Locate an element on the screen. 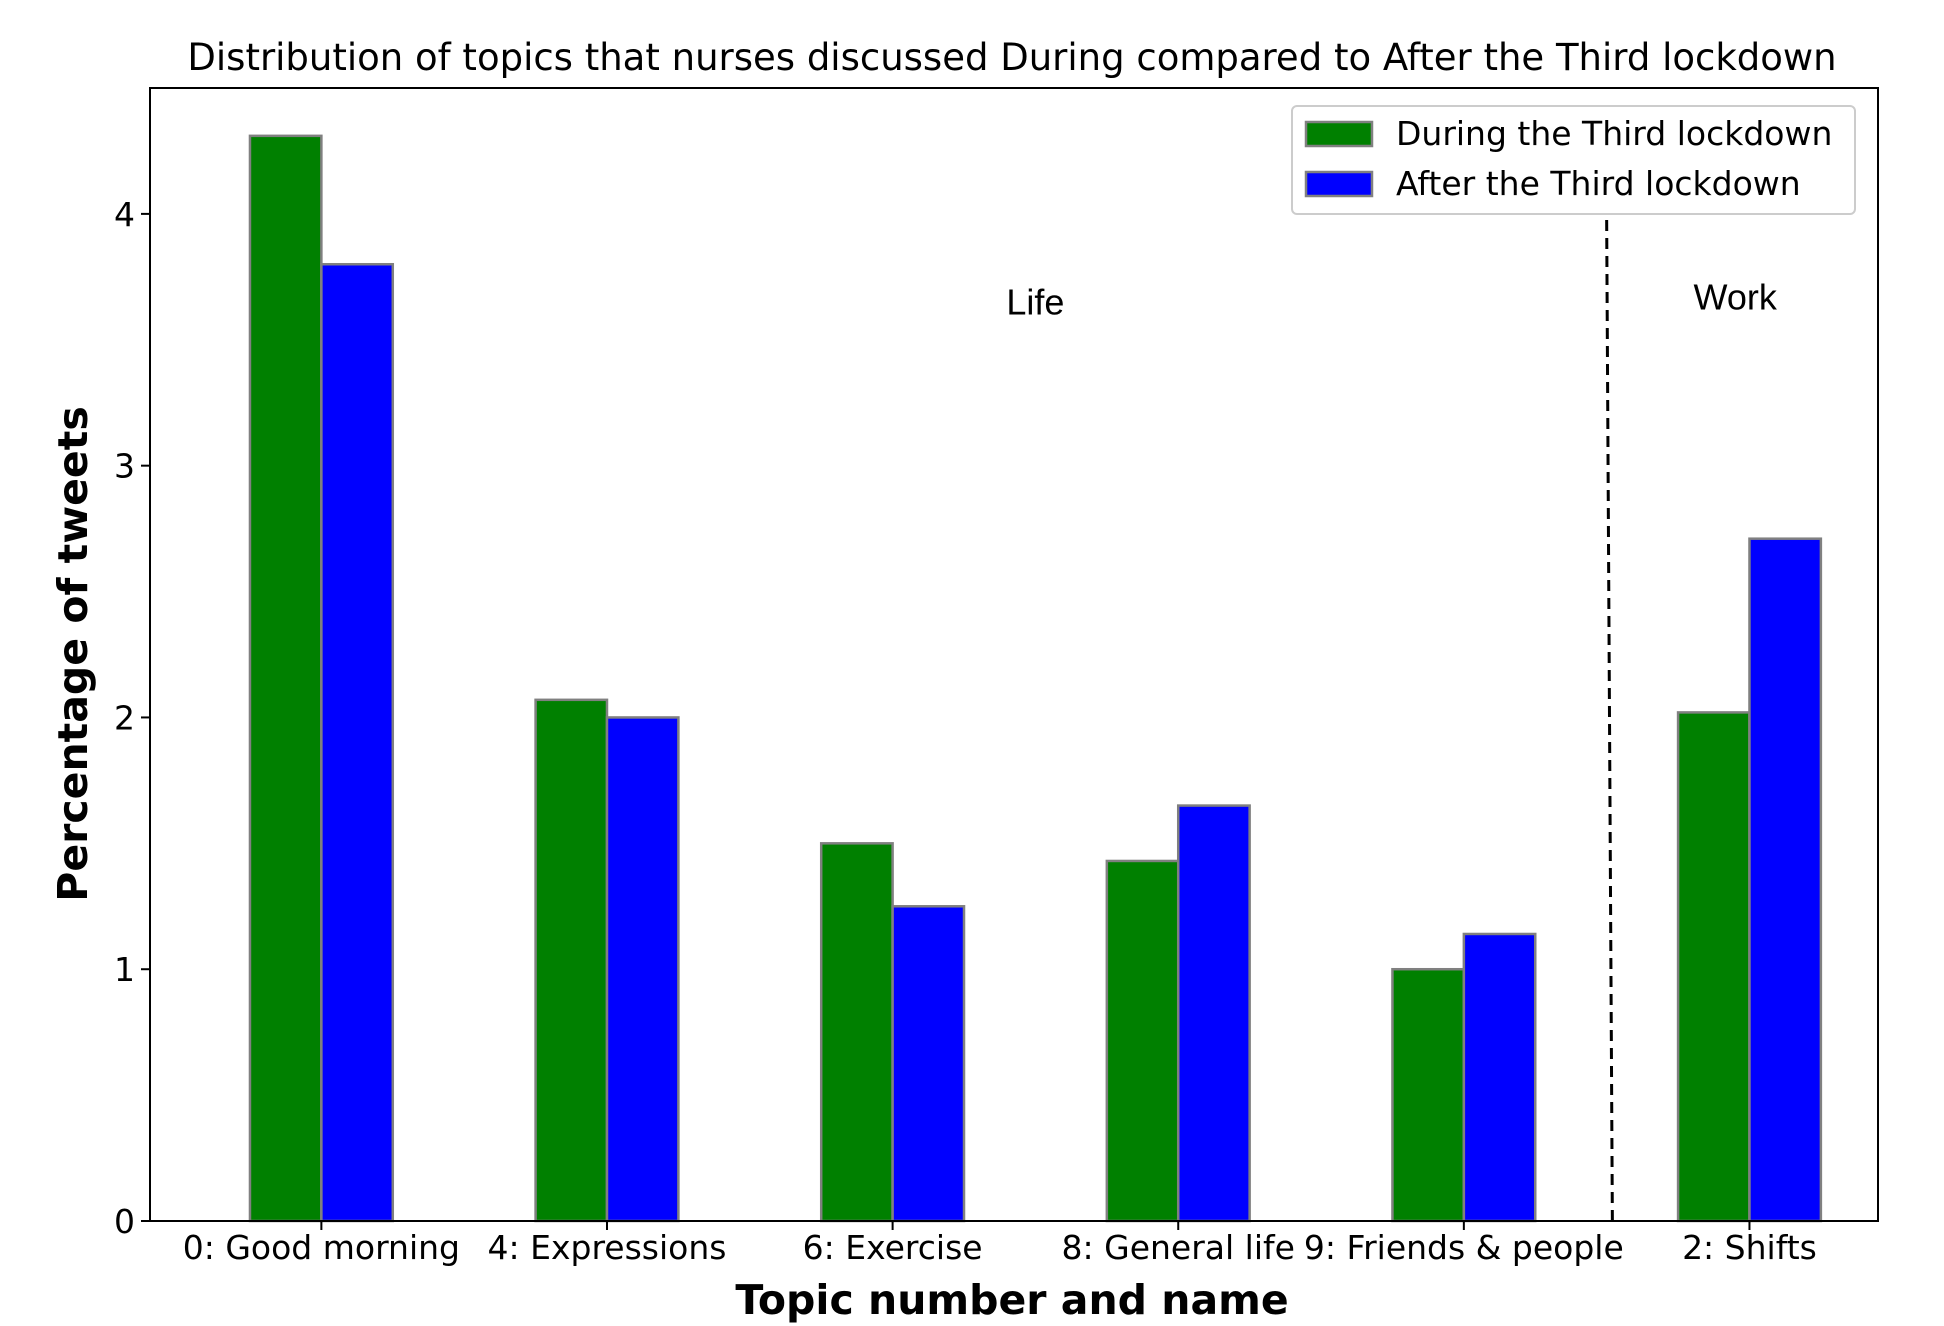 Image resolution: width=1944 pixels, height=1326 pixels. legend-box is located at coordinates (1573, 160).